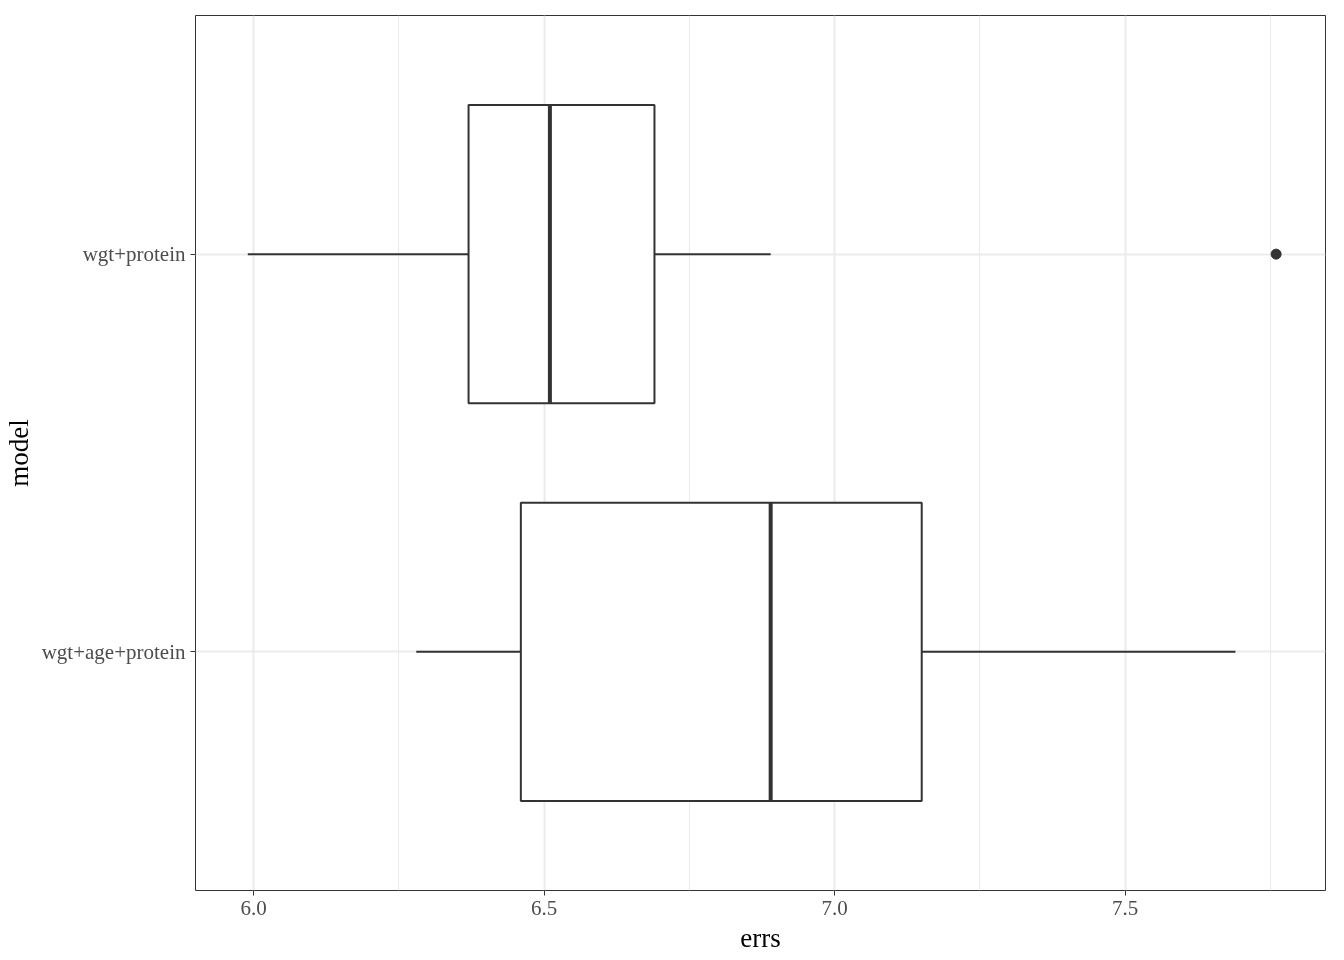  What do you see at coordinates (134, 254) in the screenshot?
I see `y-tick-label: wgt+protein` at bounding box center [134, 254].